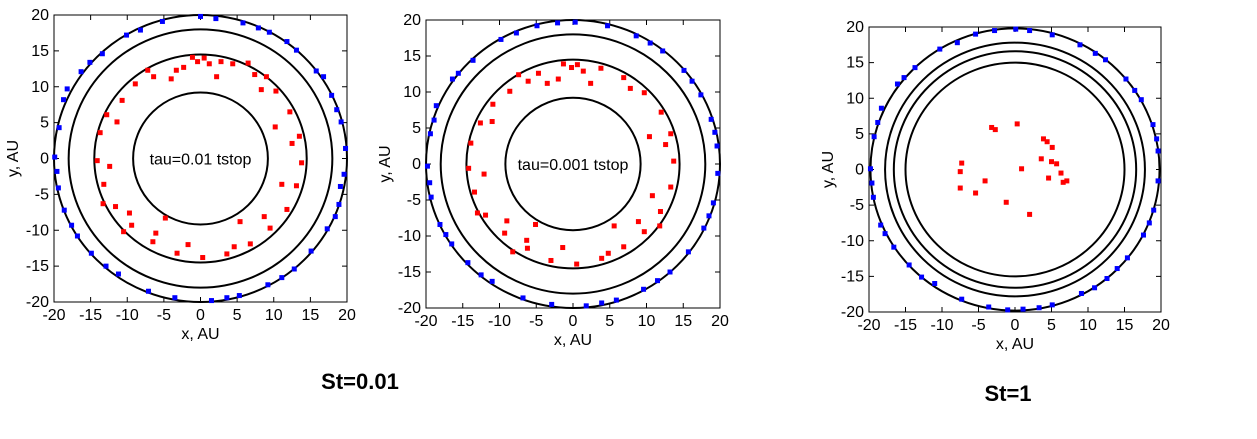 This screenshot has width=1257, height=439. I want to click on x-tick-label: 0, so click(573, 321).